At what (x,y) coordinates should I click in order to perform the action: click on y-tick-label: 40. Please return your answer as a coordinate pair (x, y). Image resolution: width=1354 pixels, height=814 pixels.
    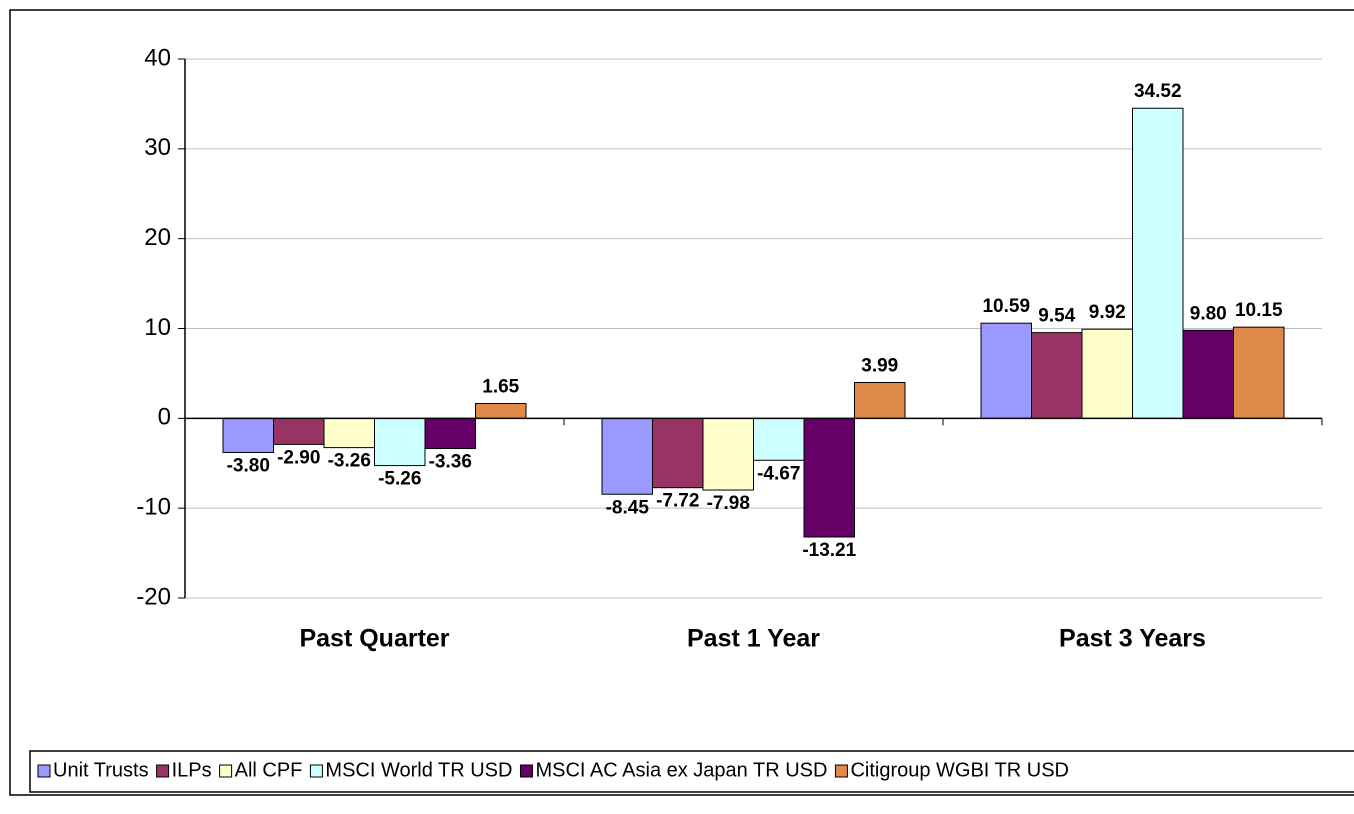
    Looking at the image, I should click on (157, 57).